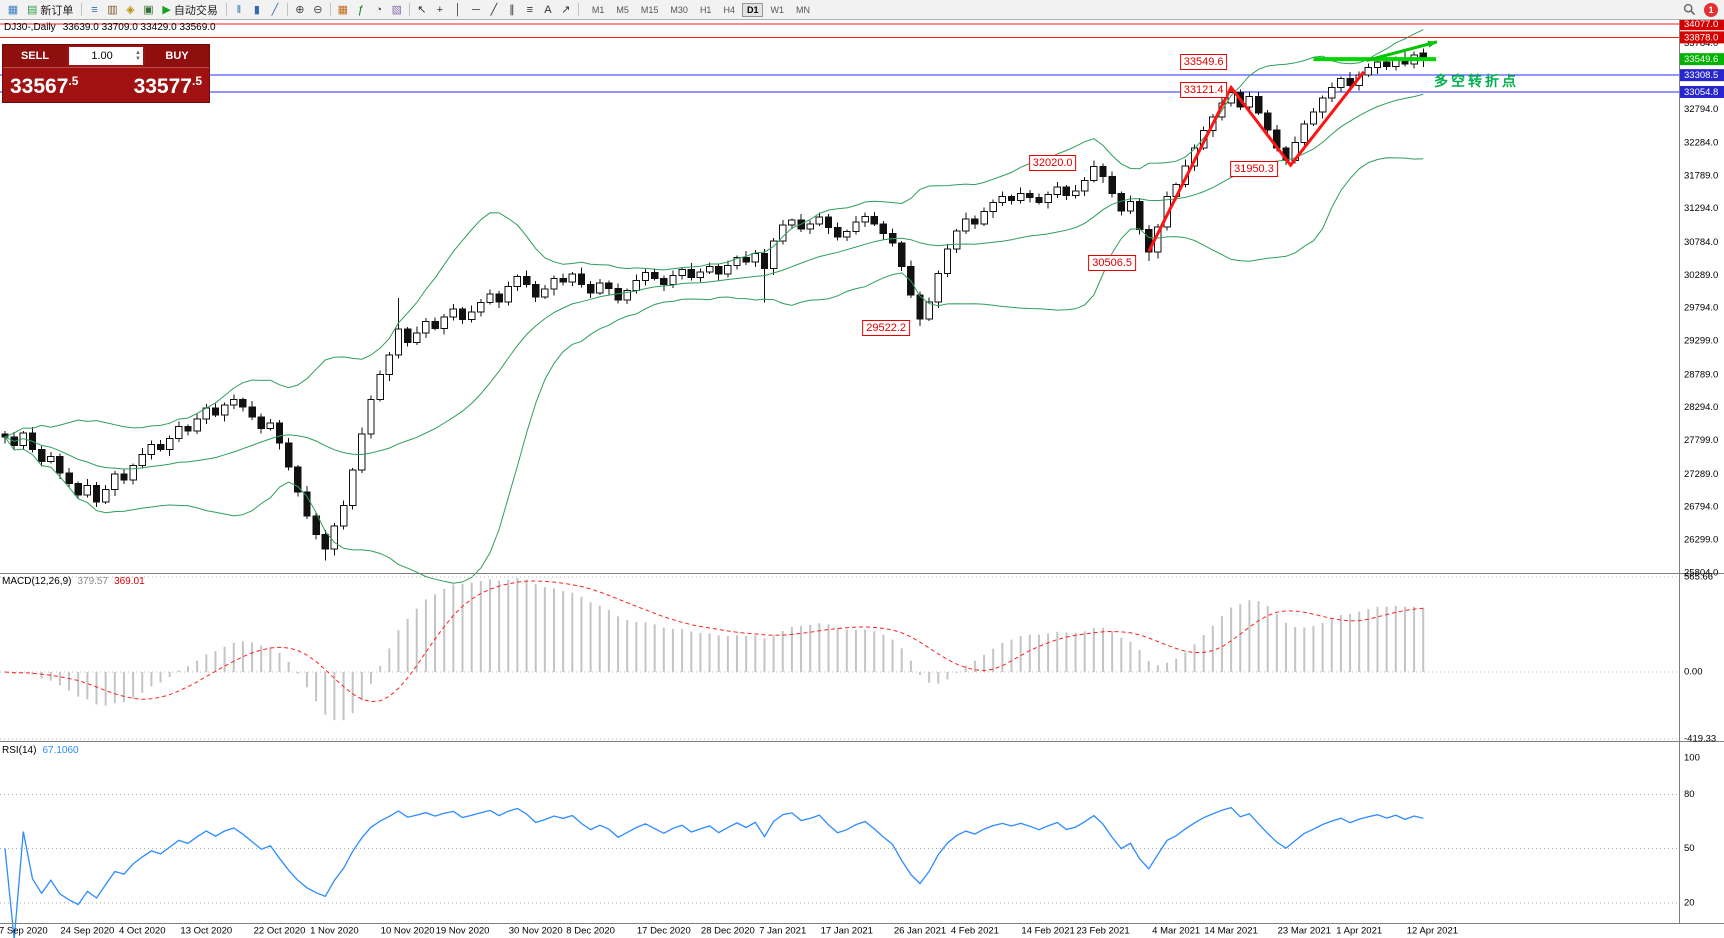 This screenshot has width=1724, height=938. What do you see at coordinates (1701, 539) in the screenshot?
I see `price-axis-label: 26299.0` at bounding box center [1701, 539].